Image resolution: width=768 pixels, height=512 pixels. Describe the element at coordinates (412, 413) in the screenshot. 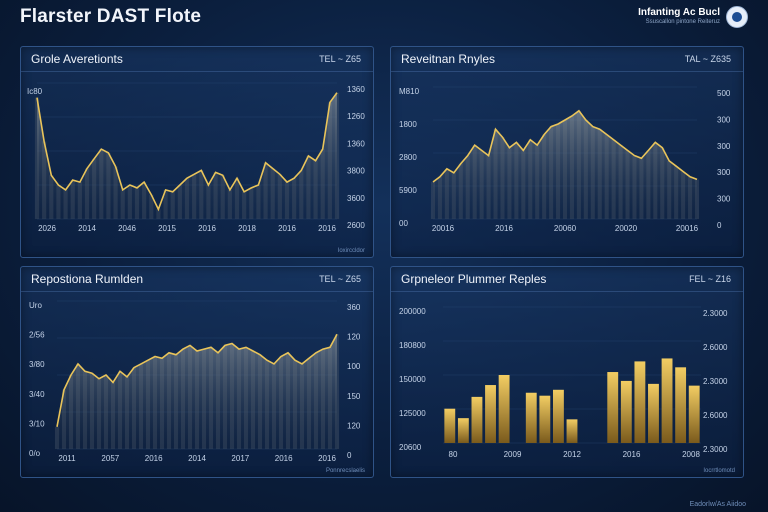

I see `y-tick-label-left: 125000` at that location.